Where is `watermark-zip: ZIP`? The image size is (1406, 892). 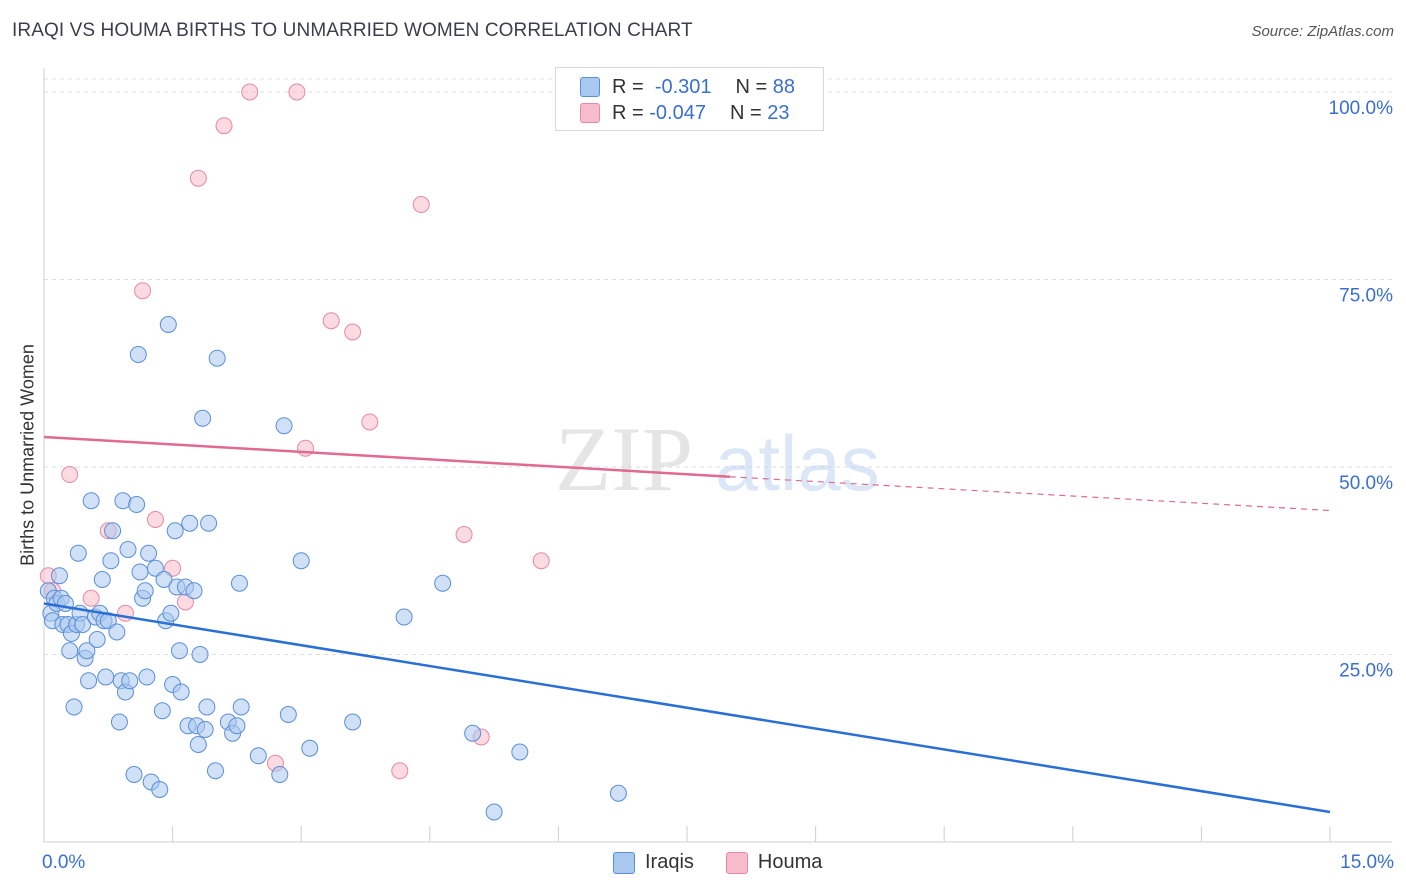 watermark-zip: ZIP is located at coordinates (624, 459).